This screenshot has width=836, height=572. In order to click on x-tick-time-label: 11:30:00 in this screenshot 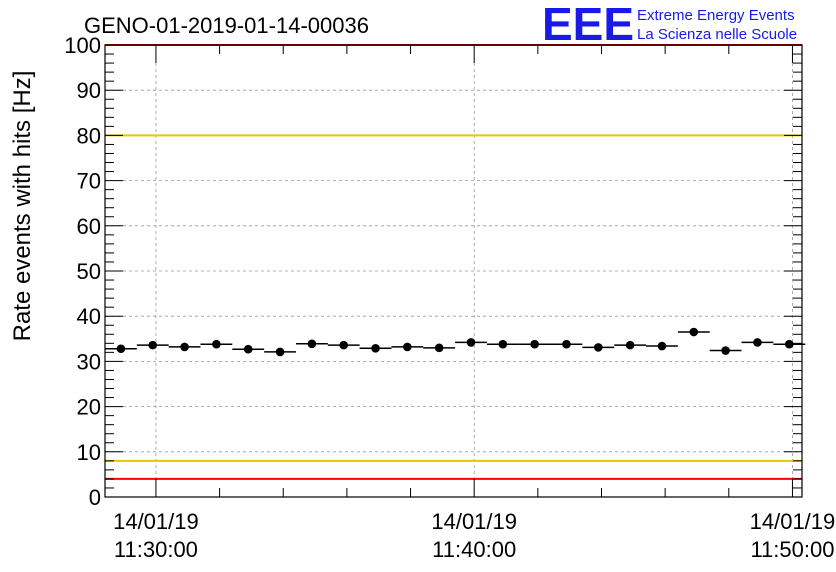, I will do `click(156, 549)`.